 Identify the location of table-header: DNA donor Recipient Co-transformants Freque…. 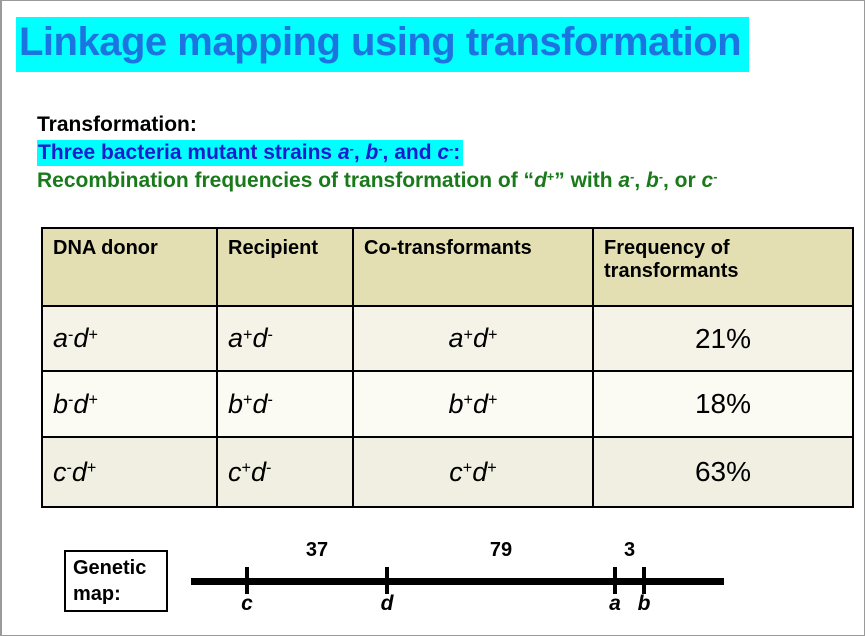
(447, 267).